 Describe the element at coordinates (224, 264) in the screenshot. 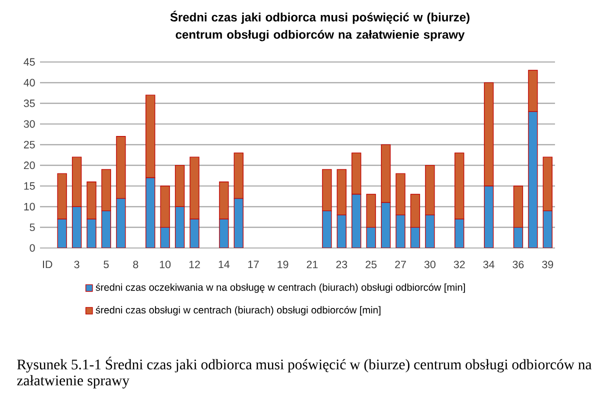

I see `x-tick-label: 14` at that location.